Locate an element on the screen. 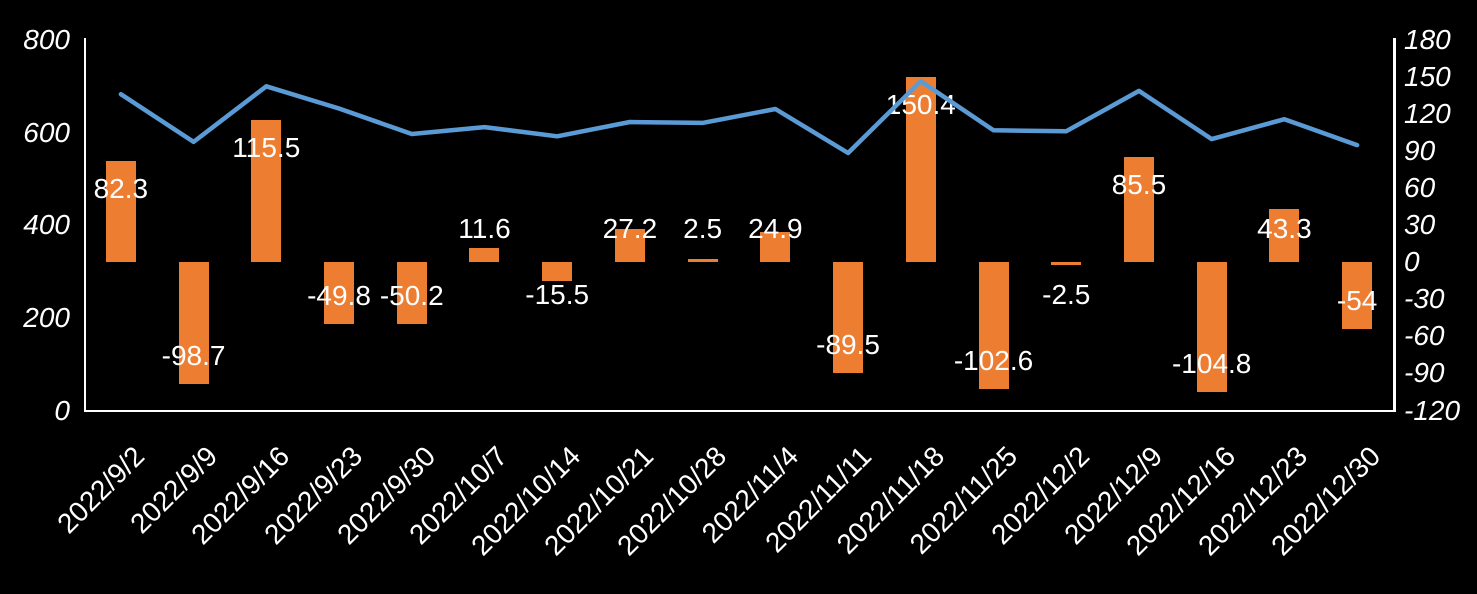 The width and height of the screenshot is (1477, 594). bar-data-label: 11.6 is located at coordinates (484, 228).